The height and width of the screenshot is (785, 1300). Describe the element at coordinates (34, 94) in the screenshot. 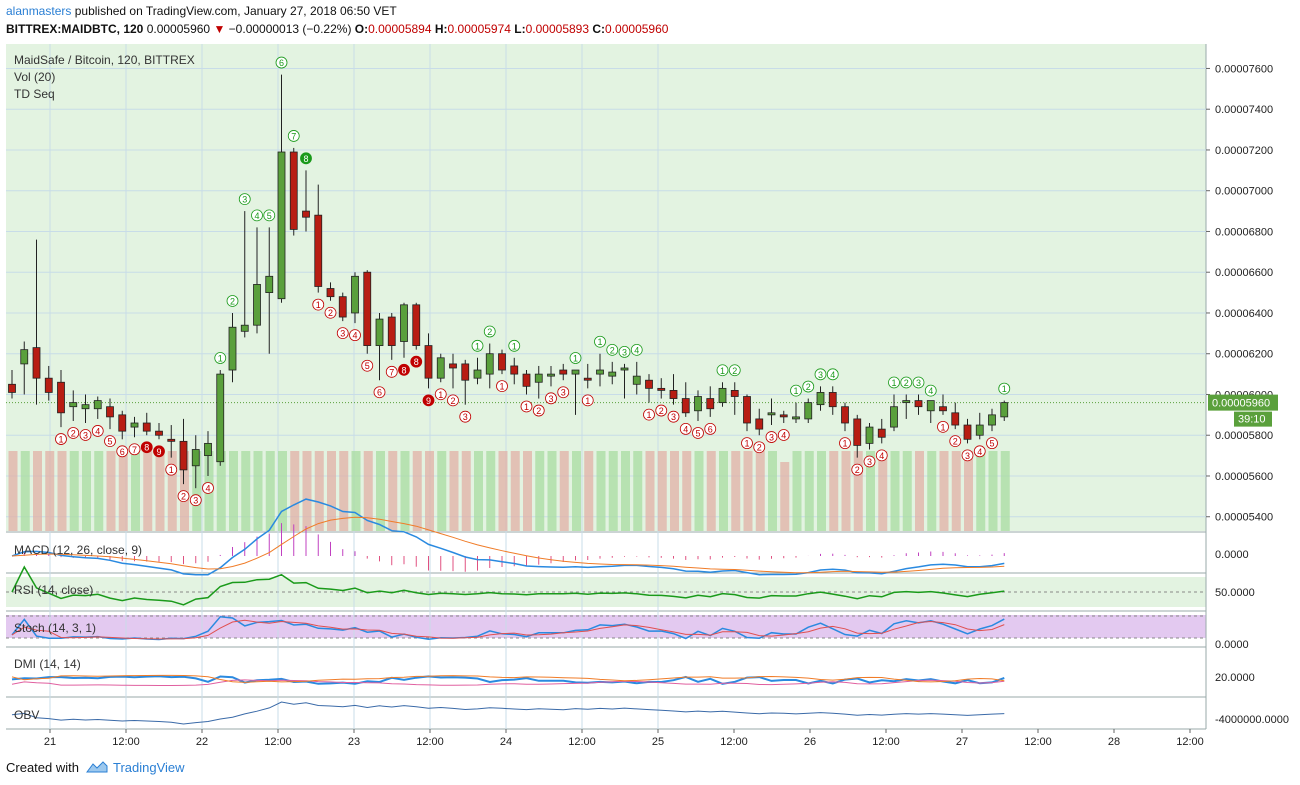

I see `tdseq-legend: TD Seq` at that location.